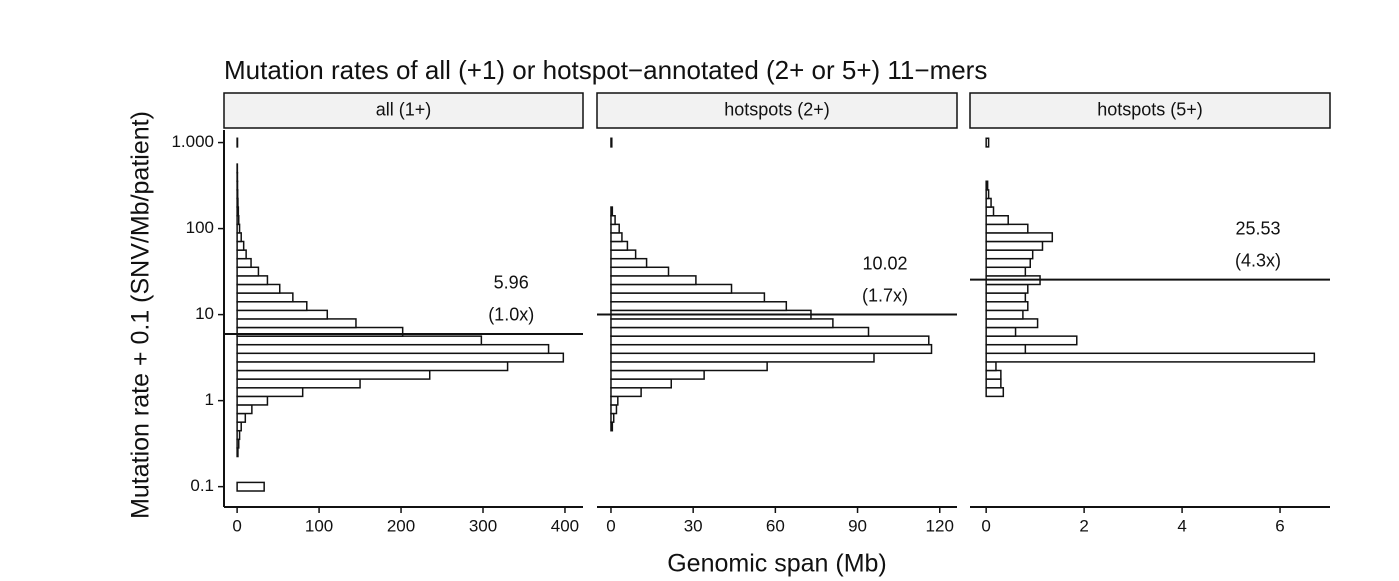  Describe the element at coordinates (777, 564) in the screenshot. I see `x-axis-label: Genomic span (Mb)` at that location.